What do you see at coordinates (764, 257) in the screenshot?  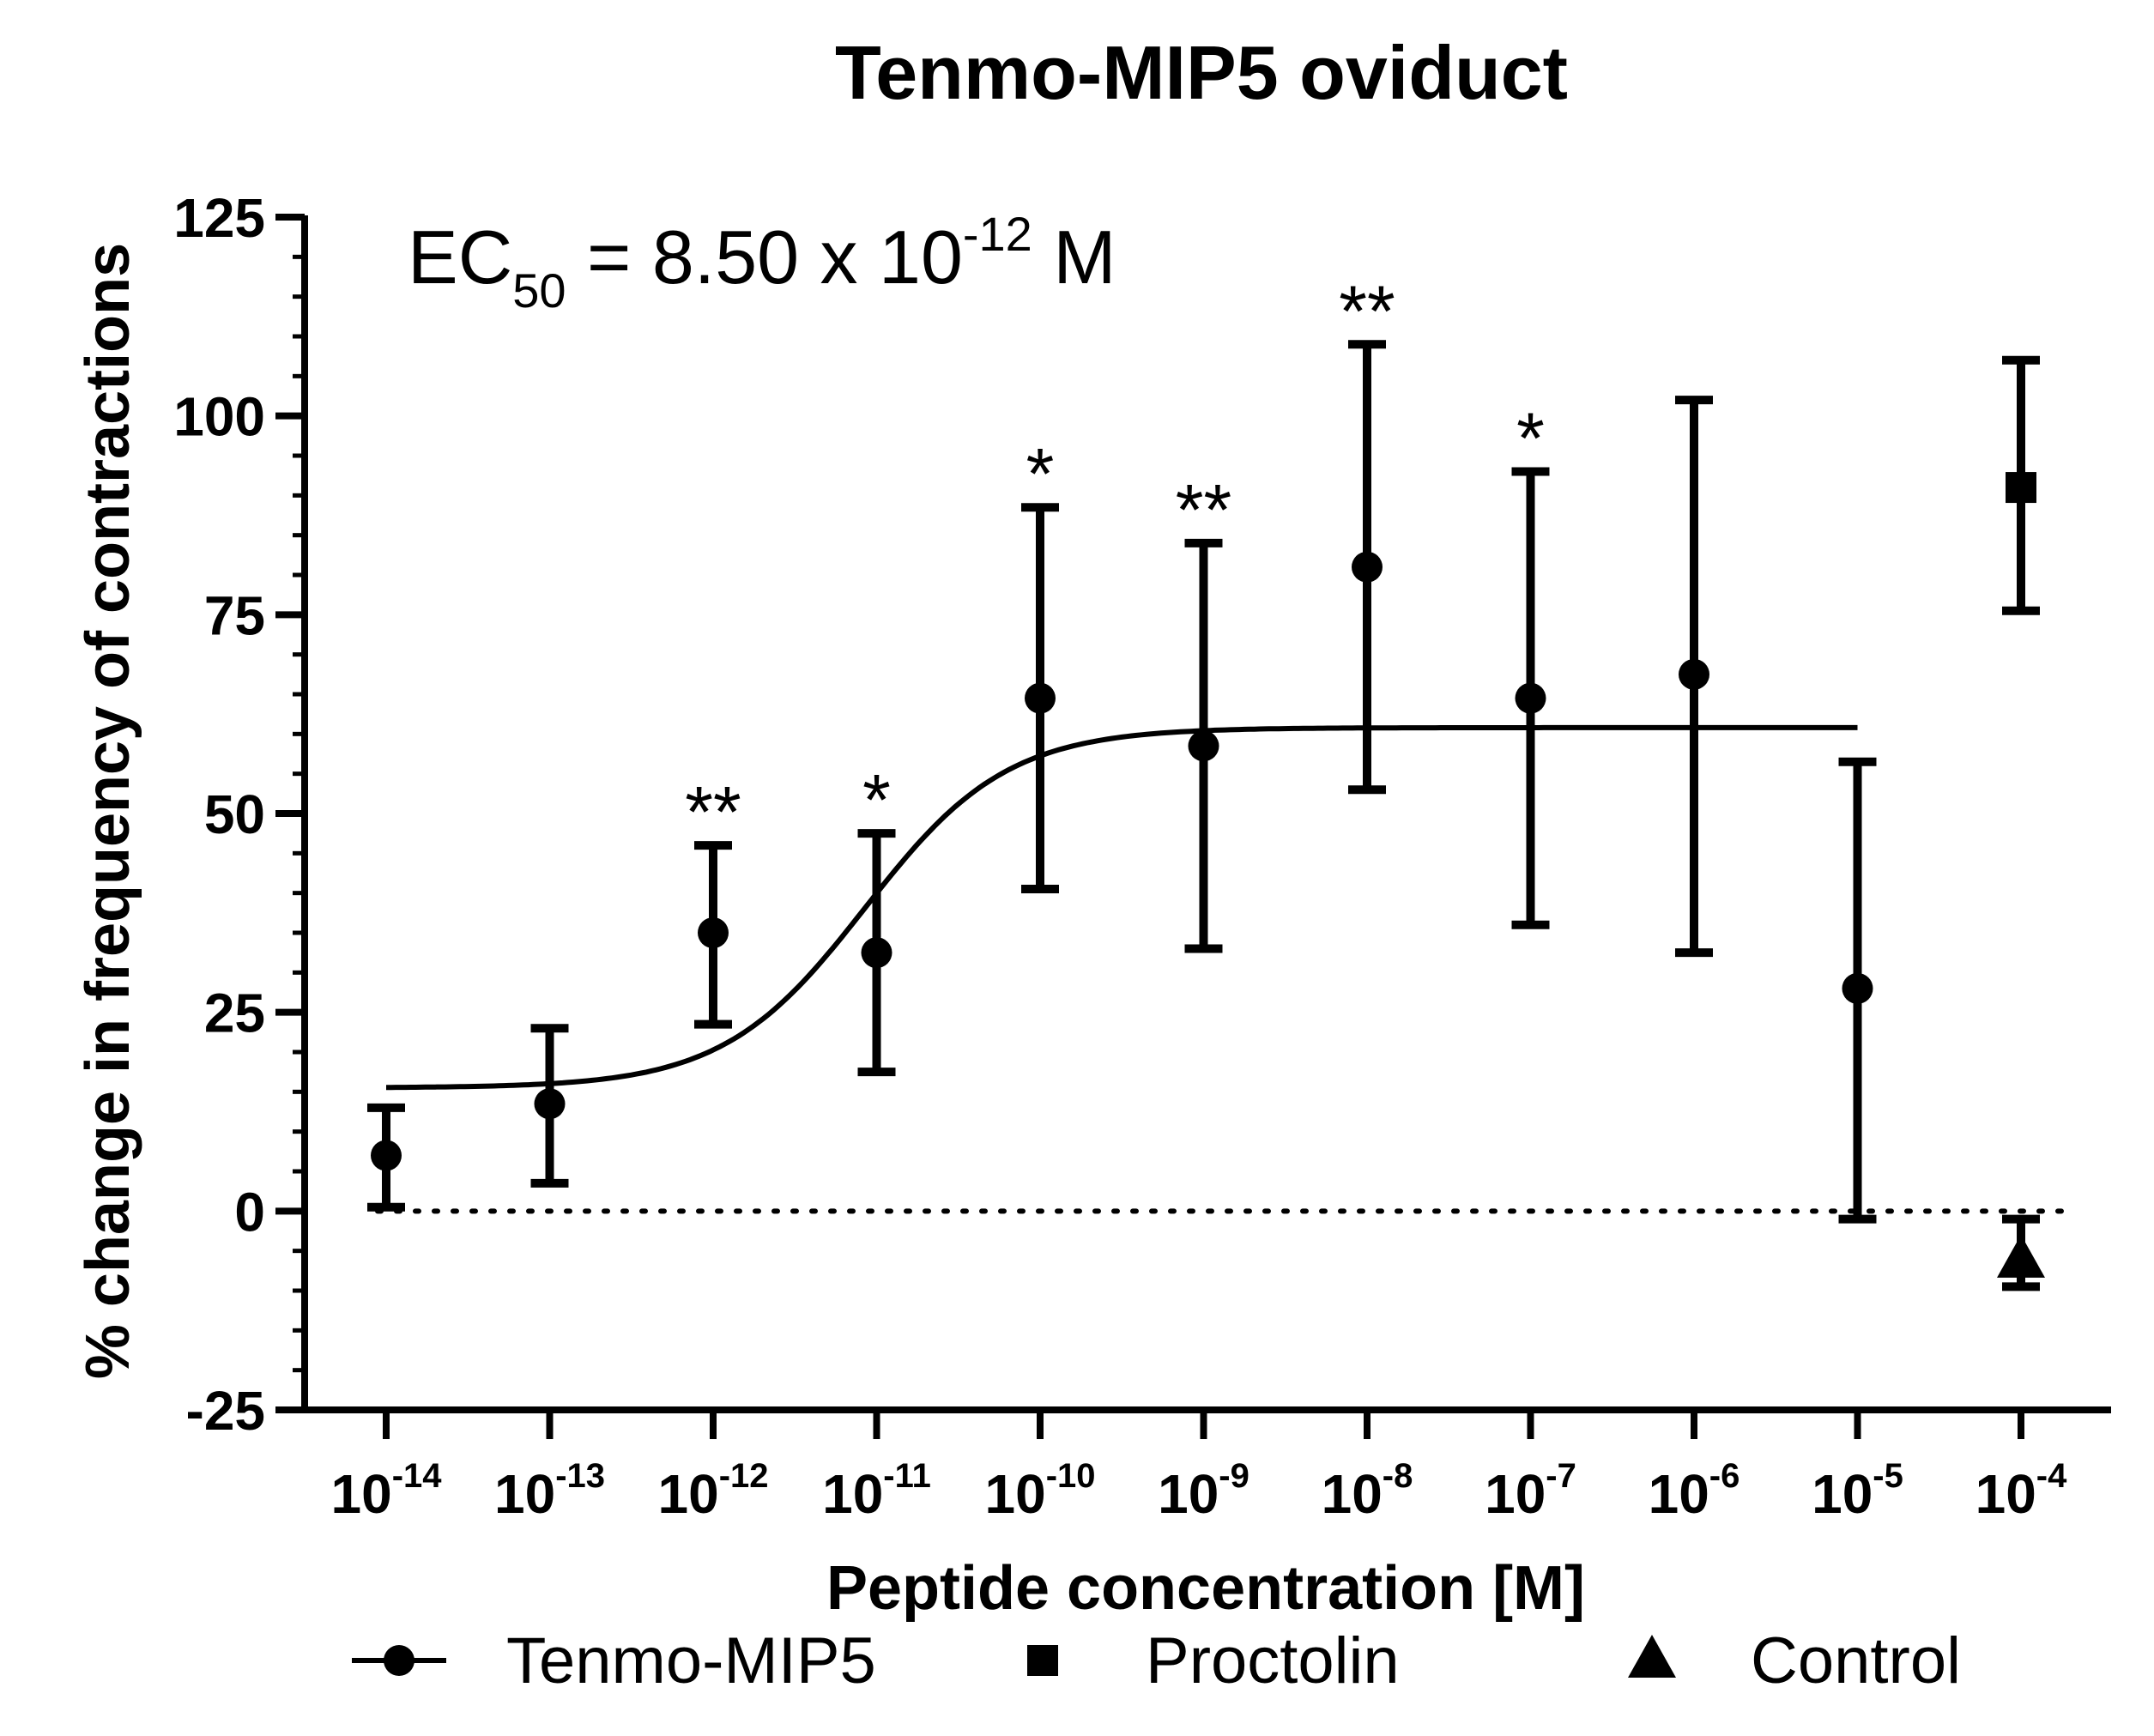 I see `ec50-middle: = 8.50 x 10` at bounding box center [764, 257].